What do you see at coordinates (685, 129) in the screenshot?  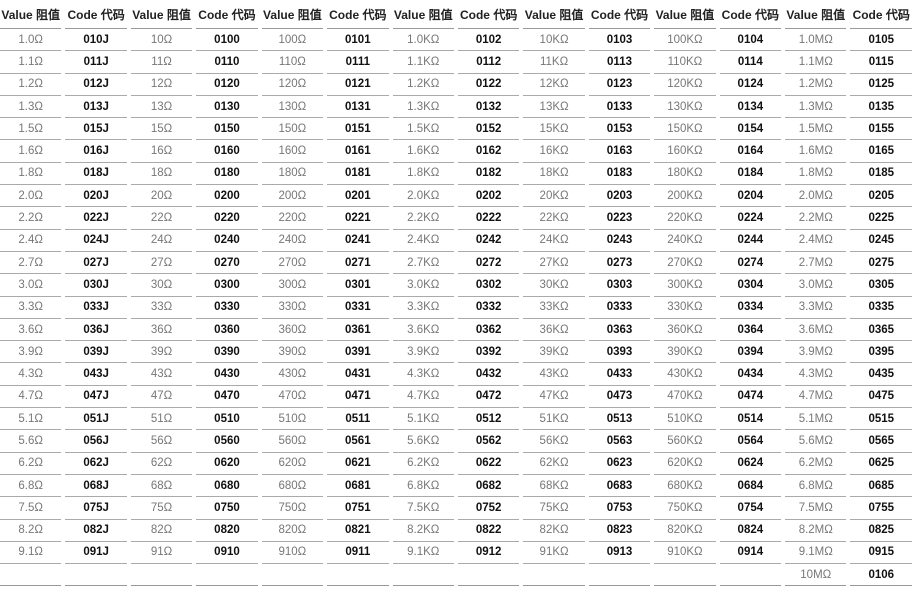 I see `value-cell: 150KΩ` at bounding box center [685, 129].